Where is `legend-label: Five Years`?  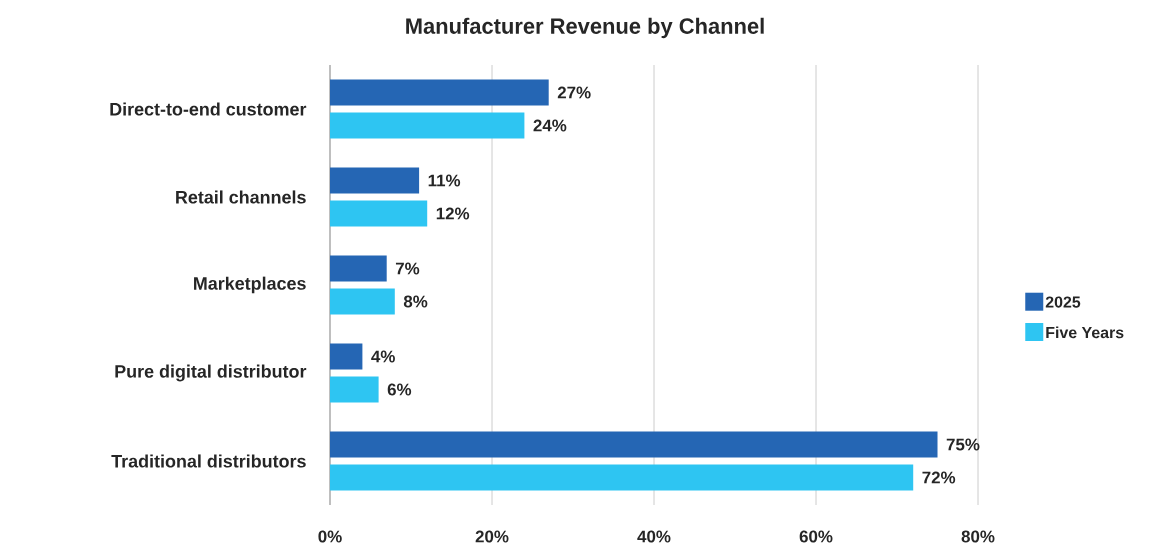
legend-label: Five Years is located at coordinates (1085, 332).